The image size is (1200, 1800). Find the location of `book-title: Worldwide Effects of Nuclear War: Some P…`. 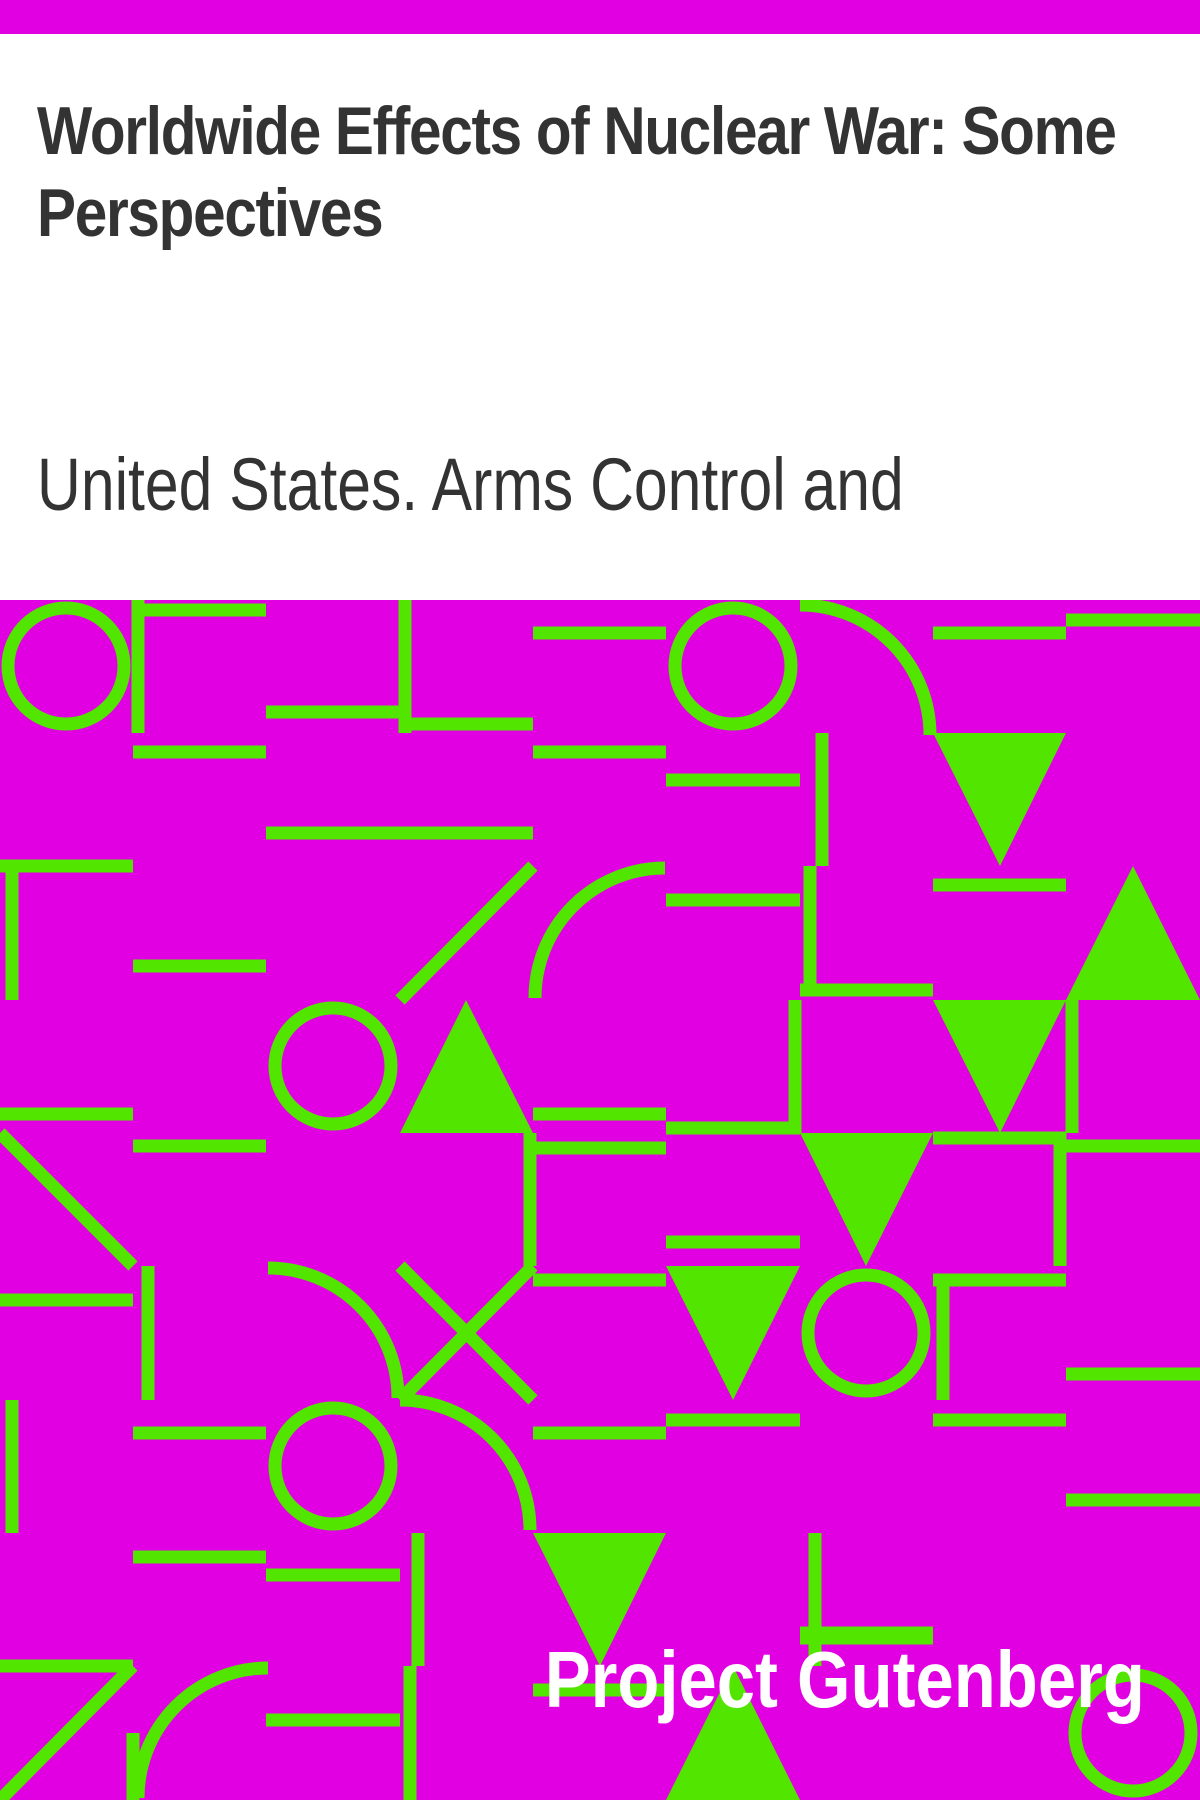

book-title: Worldwide Effects of Nuclear War: Some P… is located at coordinates (577, 172).